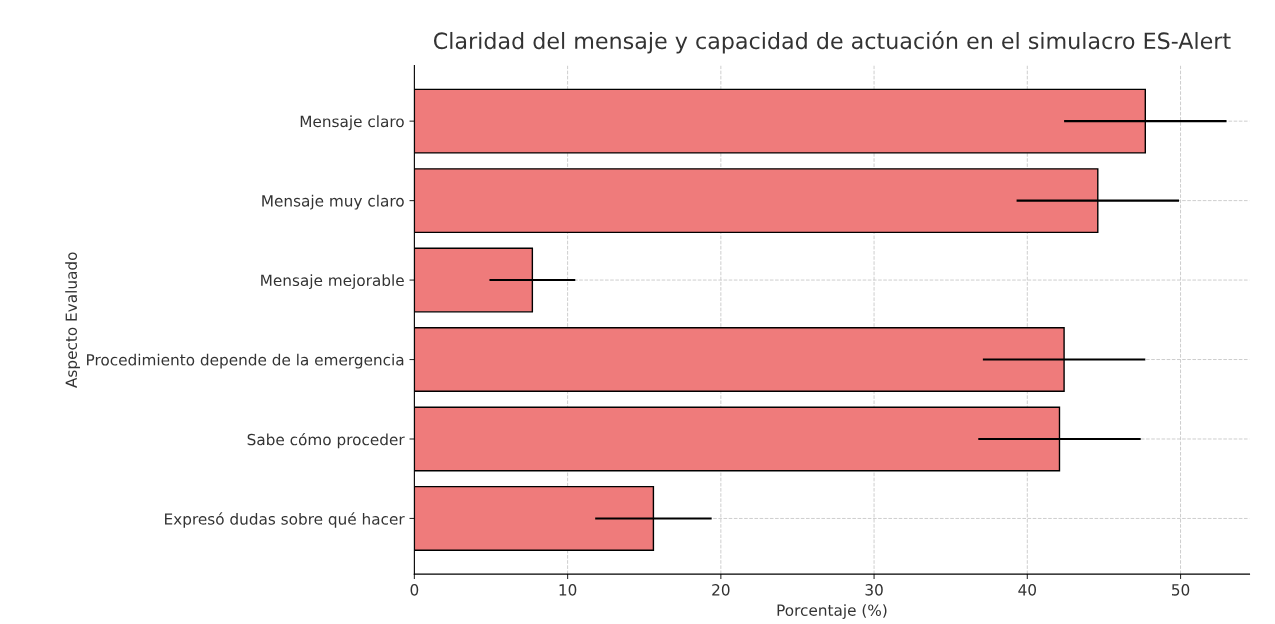  Describe the element at coordinates (832, 611) in the screenshot. I see `x-axis-title: Porcentaje (%)` at that location.